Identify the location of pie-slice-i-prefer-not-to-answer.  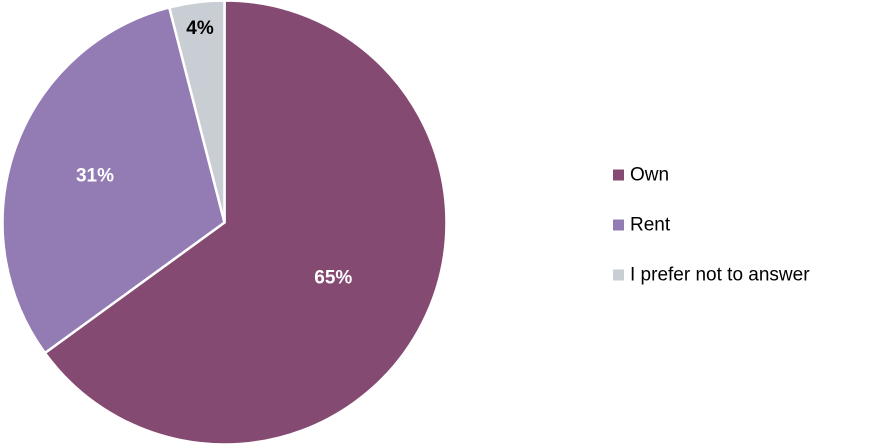
(197, 112).